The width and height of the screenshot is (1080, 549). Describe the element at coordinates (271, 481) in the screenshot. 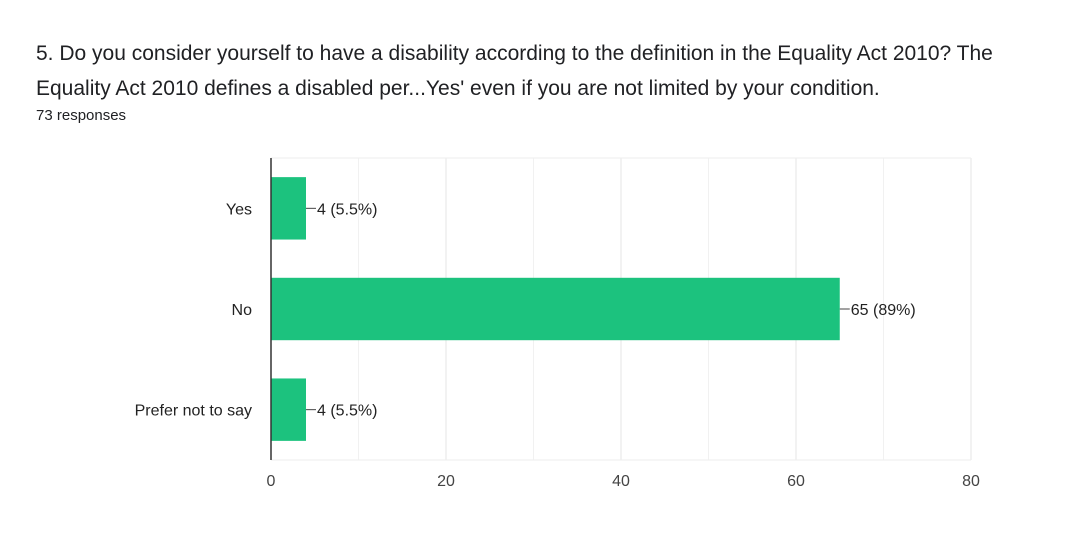

I see `x-tick-label: 0` at that location.